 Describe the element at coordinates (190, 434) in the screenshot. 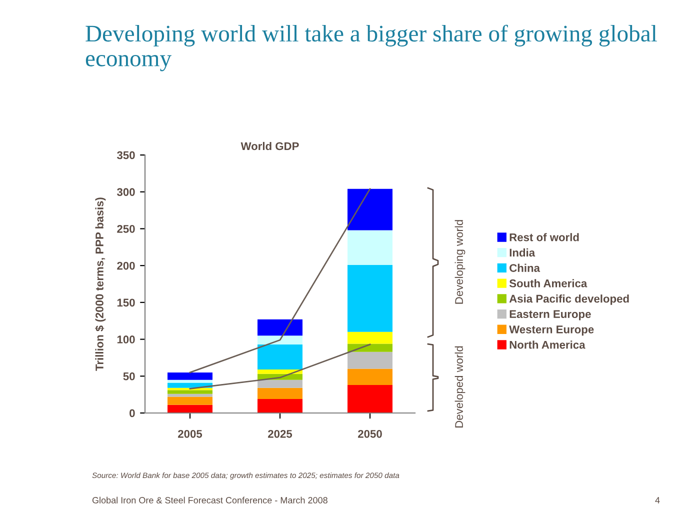

I see `x-tick-label: 2005` at that location.